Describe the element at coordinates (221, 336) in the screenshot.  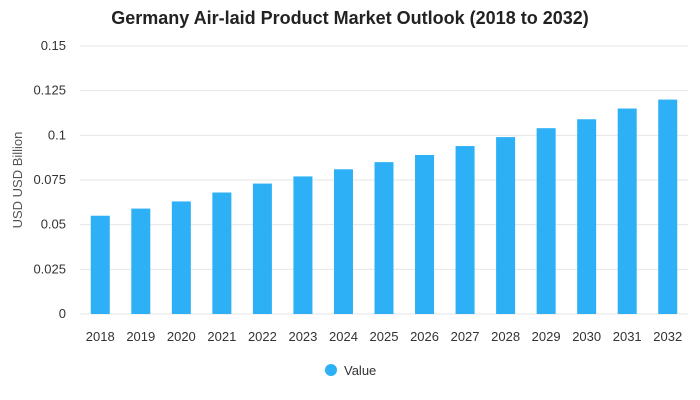
I see `x-tick-label: 2021` at that location.